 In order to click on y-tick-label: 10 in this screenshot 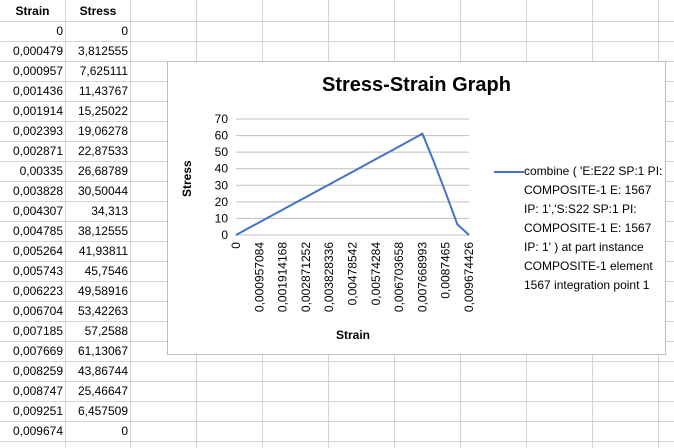, I will do `click(222, 218)`.